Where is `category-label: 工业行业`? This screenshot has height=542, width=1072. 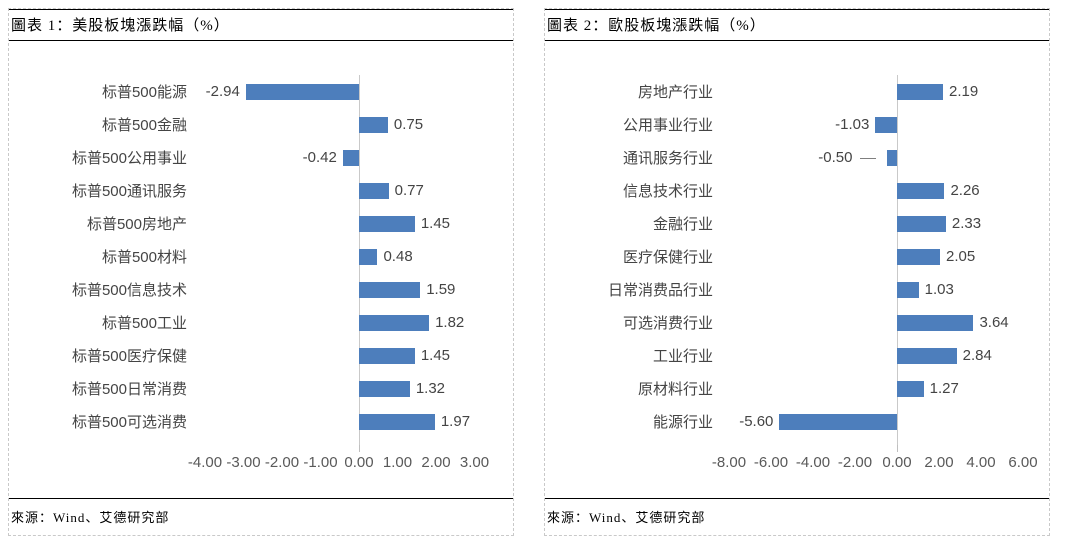 category-label: 工业行业 is located at coordinates (682, 356).